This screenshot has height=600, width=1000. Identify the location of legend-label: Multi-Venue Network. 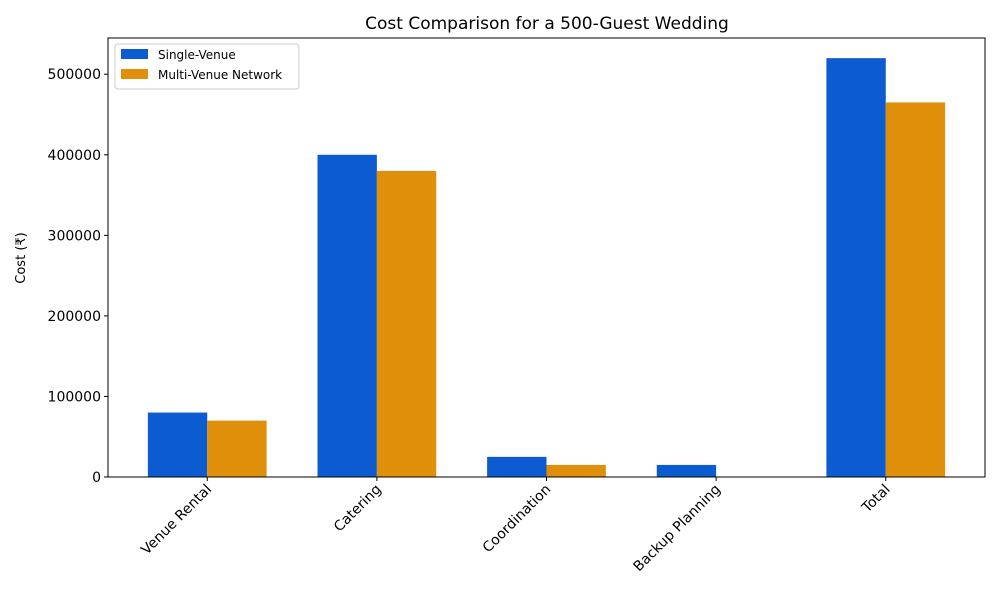
(220, 75).